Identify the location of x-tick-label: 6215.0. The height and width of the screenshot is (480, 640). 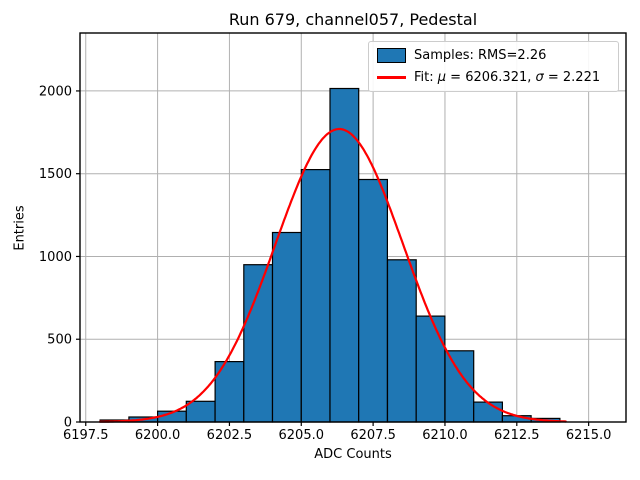
(589, 435).